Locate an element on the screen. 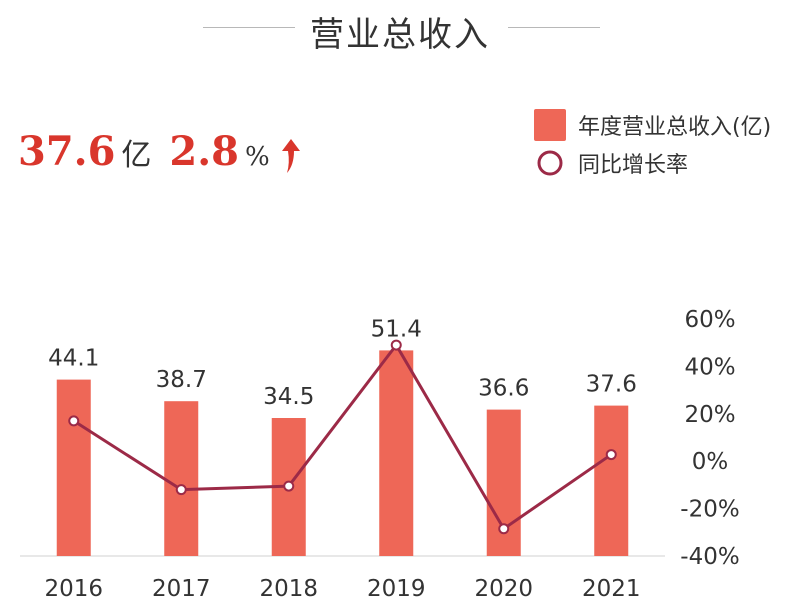 The image size is (800, 609). chart-title: 营业总收入 is located at coordinates (400, 35).